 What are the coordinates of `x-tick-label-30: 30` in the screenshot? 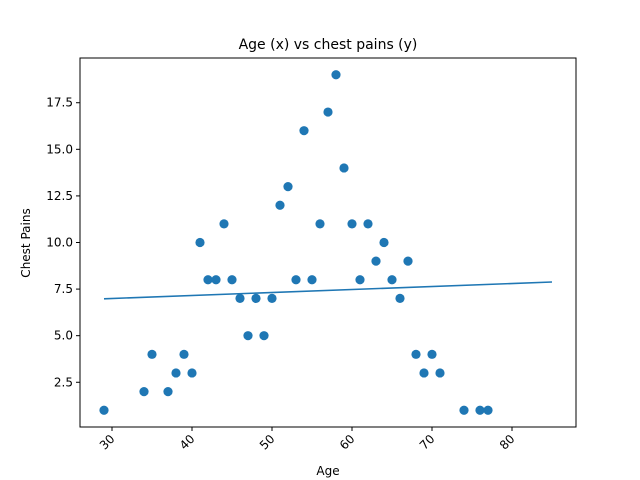 It's located at (107, 442).